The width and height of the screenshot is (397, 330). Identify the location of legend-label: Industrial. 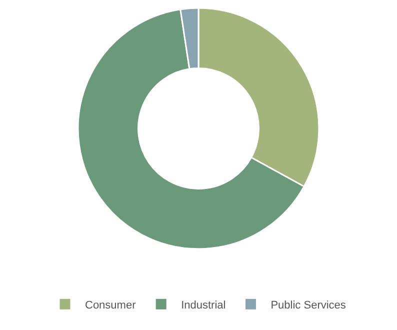
(203, 305).